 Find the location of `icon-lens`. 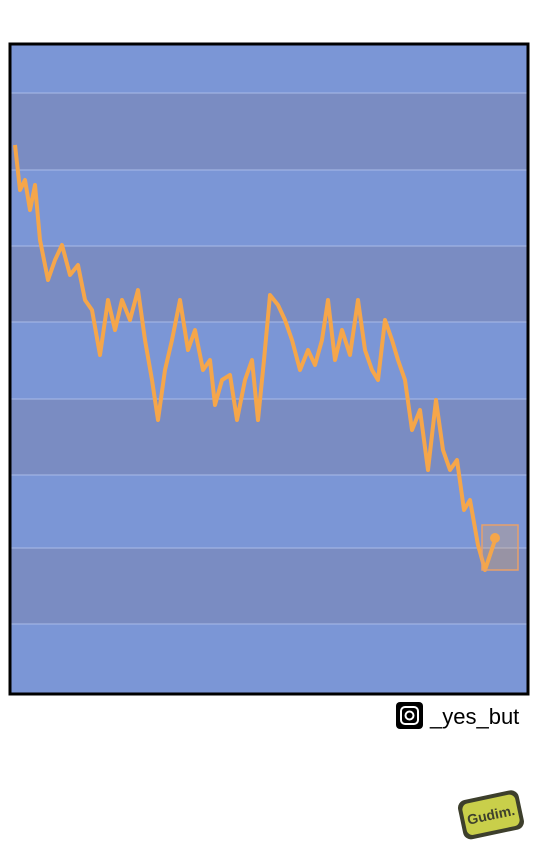

icon-lens is located at coordinates (409, 715).